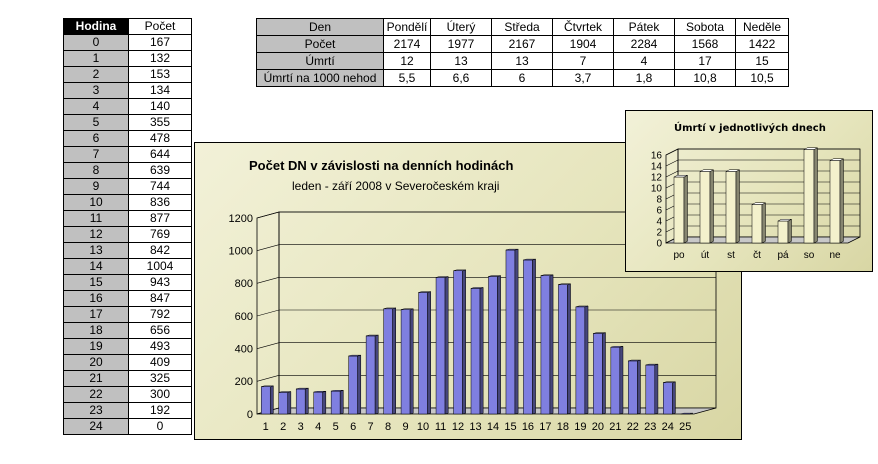 The image size is (878, 464). What do you see at coordinates (96, 410) in the screenshot?
I see `hour-cell: 23` at bounding box center [96, 410].